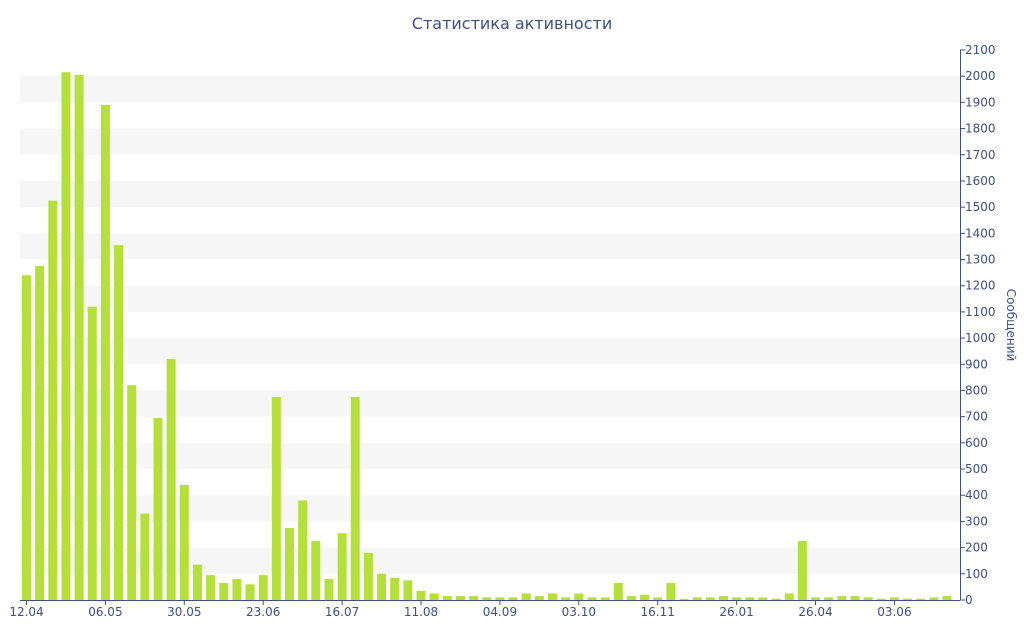 This screenshot has width=1024, height=640. What do you see at coordinates (976, 521) in the screenshot?
I see `y-tick-label: 300` at bounding box center [976, 521].